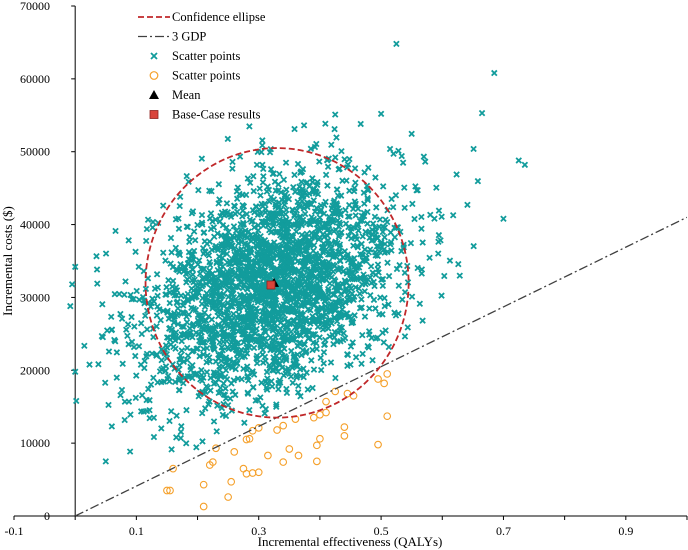 The height and width of the screenshot is (550, 688). I want to click on y-tick-label: 10000, so click(35, 443).